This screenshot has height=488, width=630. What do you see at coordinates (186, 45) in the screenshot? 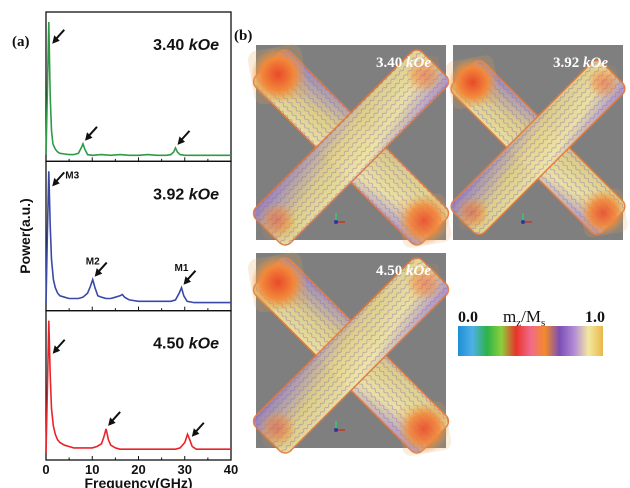
I see `series-label-3.40: 3.40 kOe` at bounding box center [186, 45].